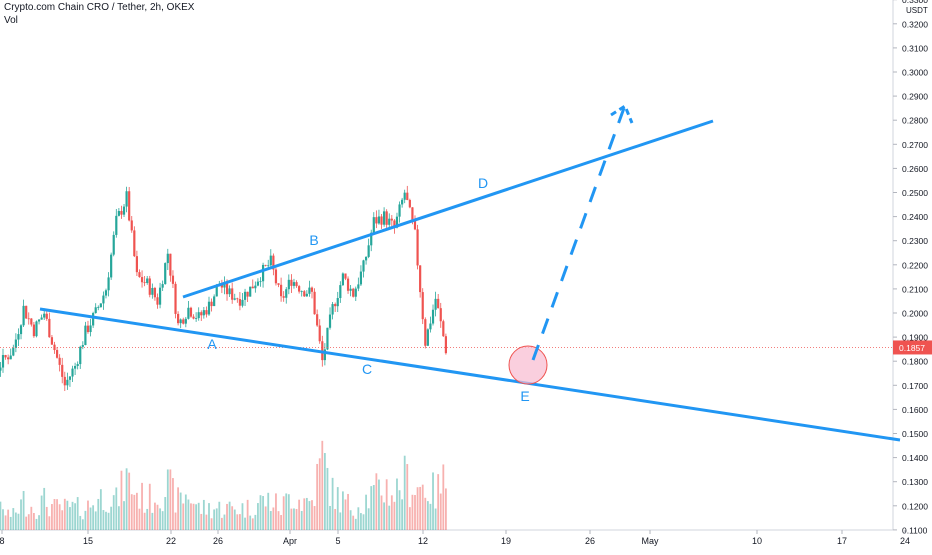 The height and width of the screenshot is (555, 932). Describe the element at coordinates (915, 386) in the screenshot. I see `price-tick-label: 0.1700` at that location.